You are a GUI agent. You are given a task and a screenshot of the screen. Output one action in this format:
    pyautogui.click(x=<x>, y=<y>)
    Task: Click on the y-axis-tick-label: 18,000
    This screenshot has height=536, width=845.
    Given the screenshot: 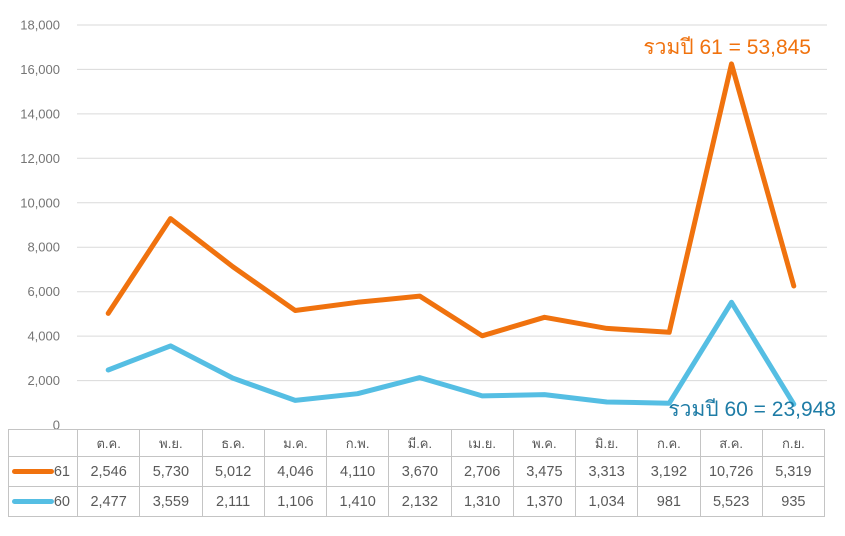 What is the action you would take?
    pyautogui.click(x=40, y=25)
    